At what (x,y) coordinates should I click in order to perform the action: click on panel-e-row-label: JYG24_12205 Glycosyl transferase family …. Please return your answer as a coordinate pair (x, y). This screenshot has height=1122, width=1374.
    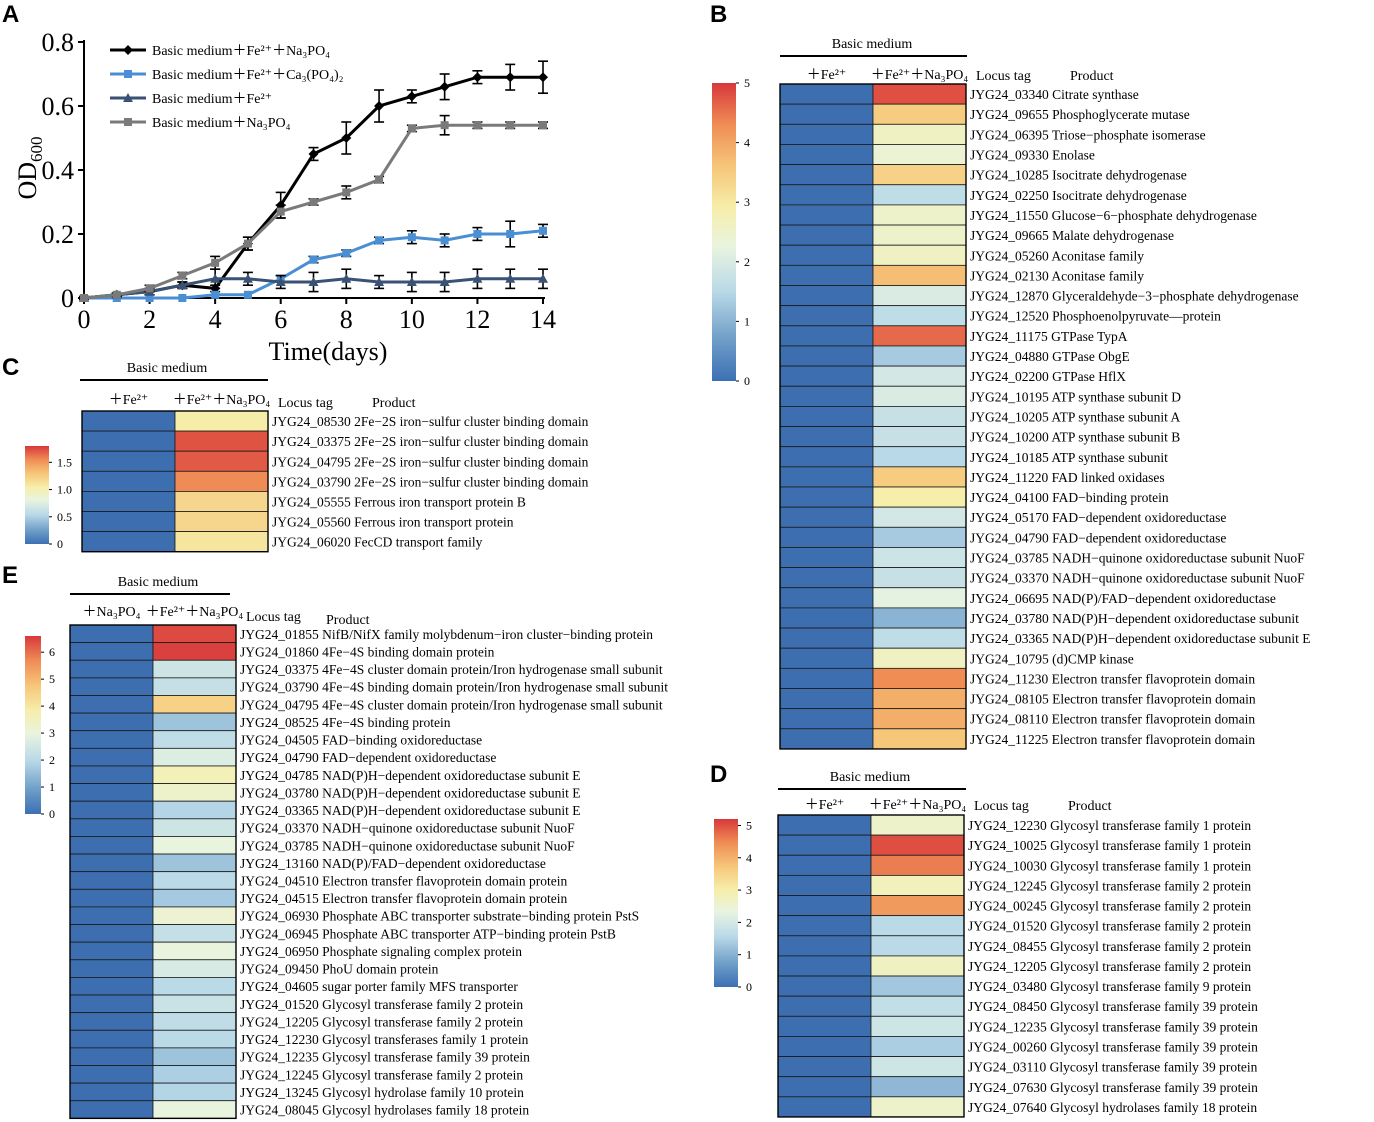
    Looking at the image, I should click on (381, 1021).